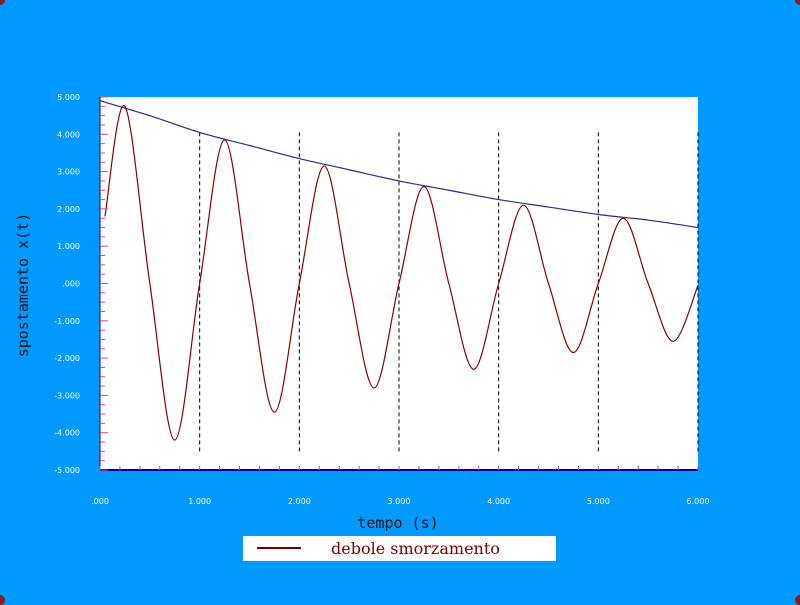  I want to click on x-tick-label: 6.000, so click(698, 501).